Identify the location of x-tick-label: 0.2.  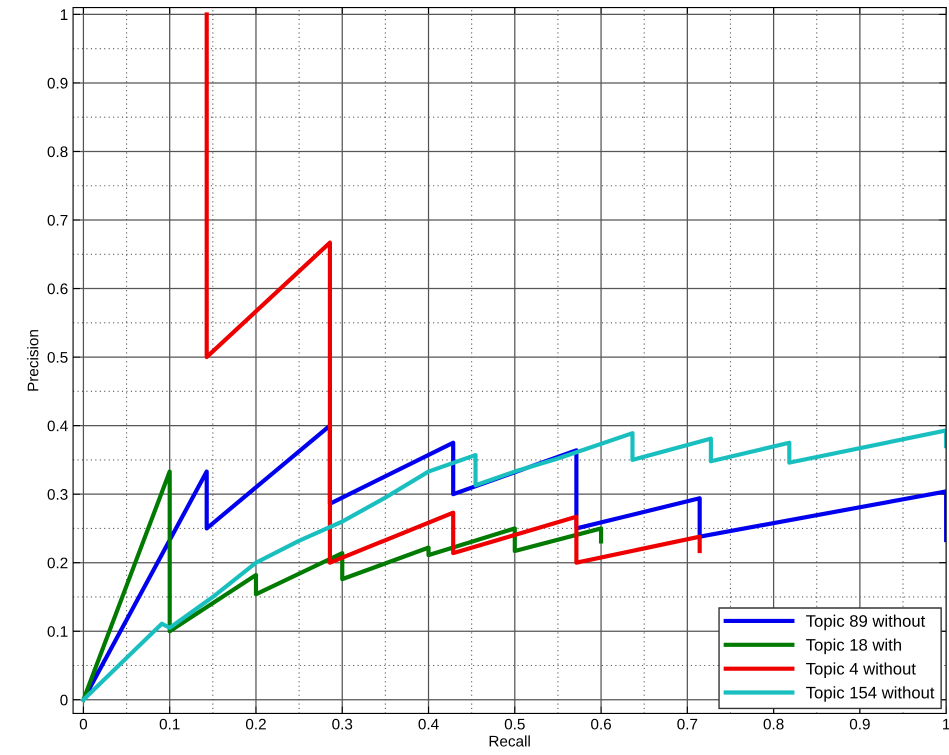
(256, 724).